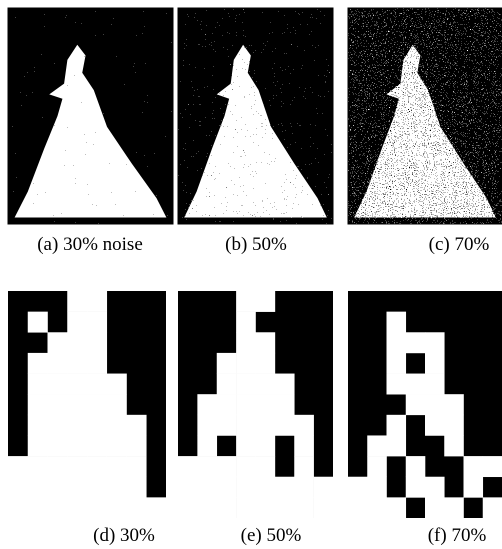 The height and width of the screenshot is (549, 502). What do you see at coordinates (271, 535) in the screenshot?
I see `caption: (e) 50%` at bounding box center [271, 535].